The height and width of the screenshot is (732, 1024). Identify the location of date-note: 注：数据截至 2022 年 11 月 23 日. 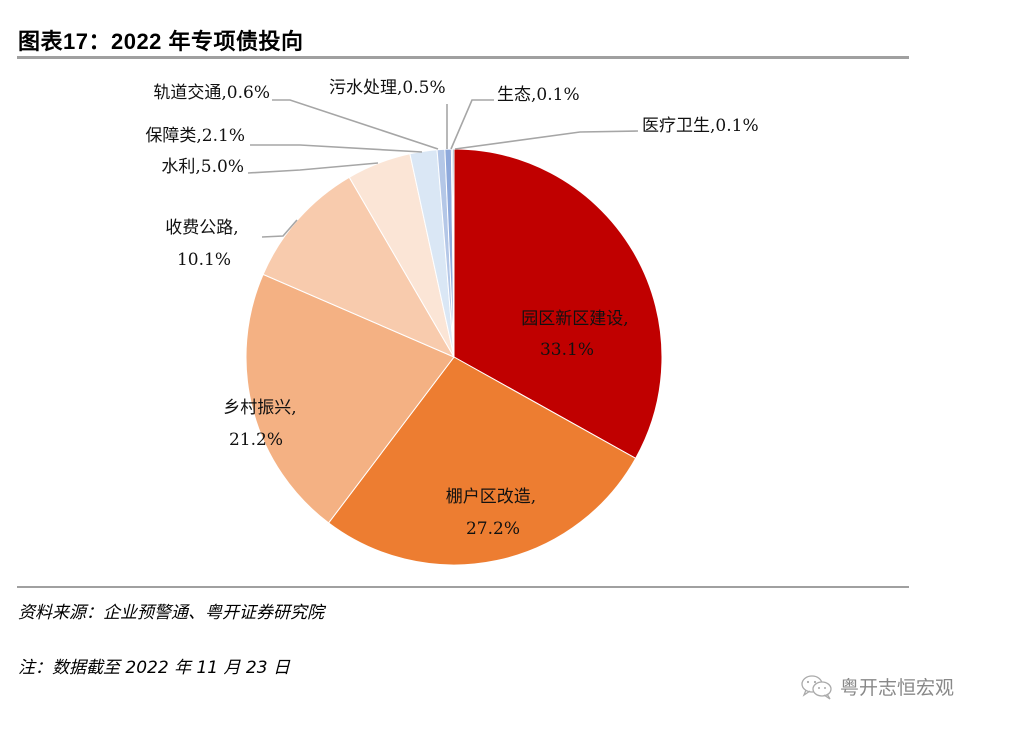
(154, 668).